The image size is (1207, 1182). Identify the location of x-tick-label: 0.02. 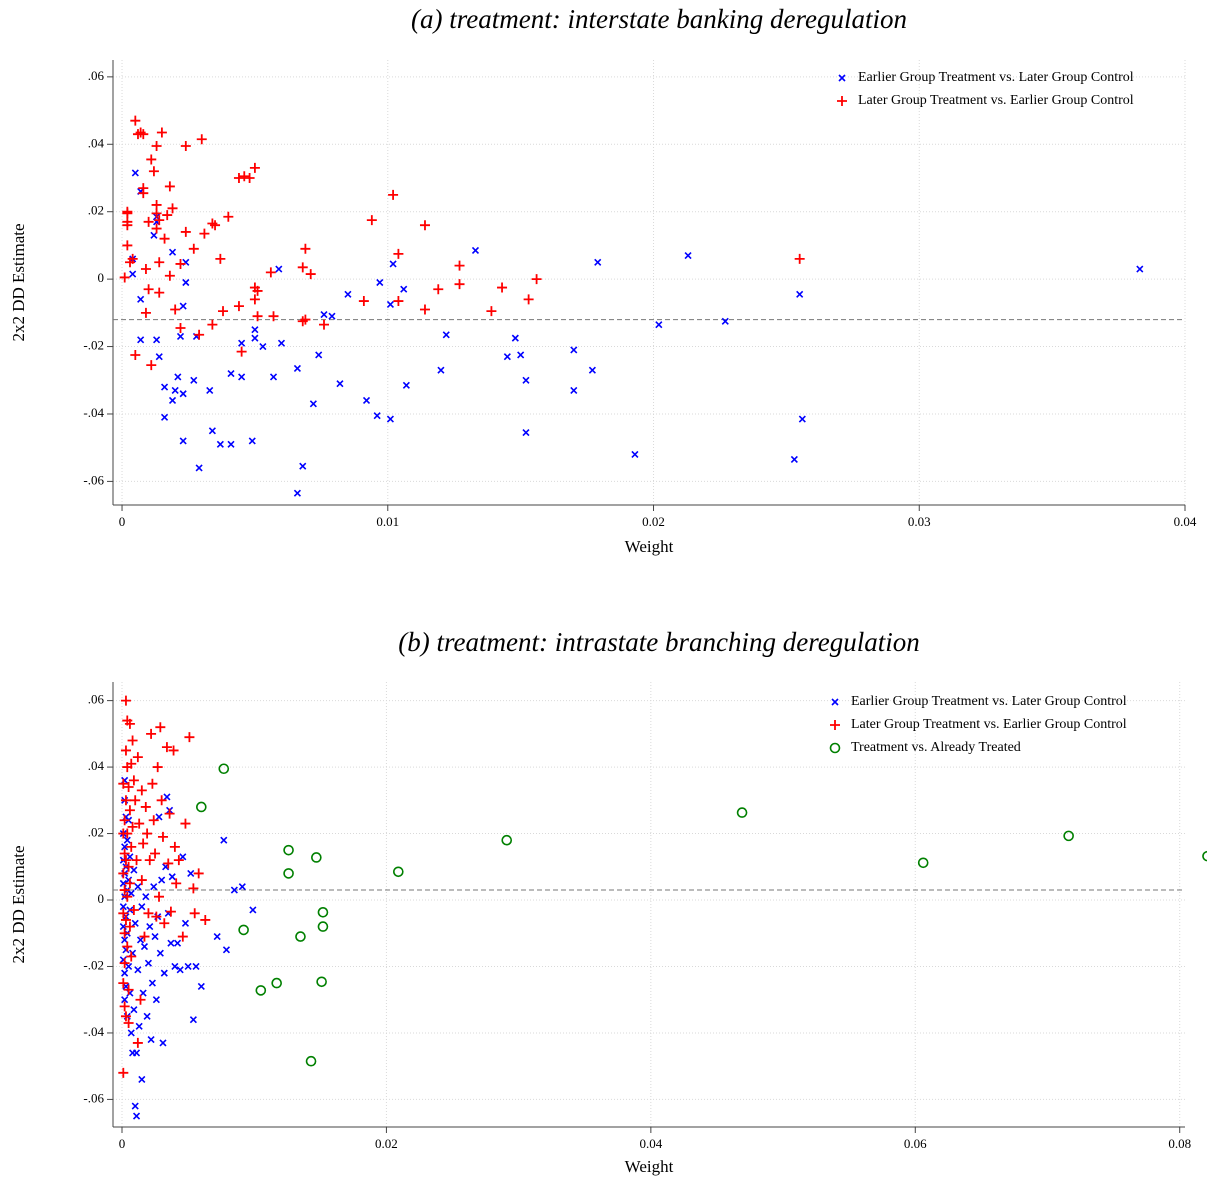
(386, 1143).